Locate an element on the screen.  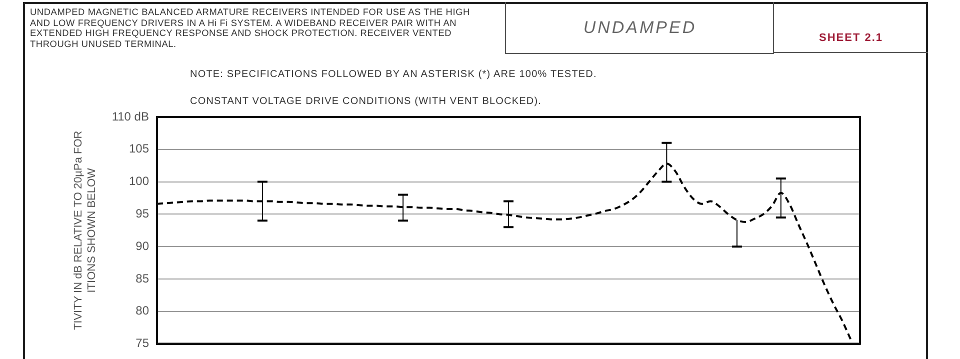
y-tick-label: 110 dB is located at coordinates (130, 116).